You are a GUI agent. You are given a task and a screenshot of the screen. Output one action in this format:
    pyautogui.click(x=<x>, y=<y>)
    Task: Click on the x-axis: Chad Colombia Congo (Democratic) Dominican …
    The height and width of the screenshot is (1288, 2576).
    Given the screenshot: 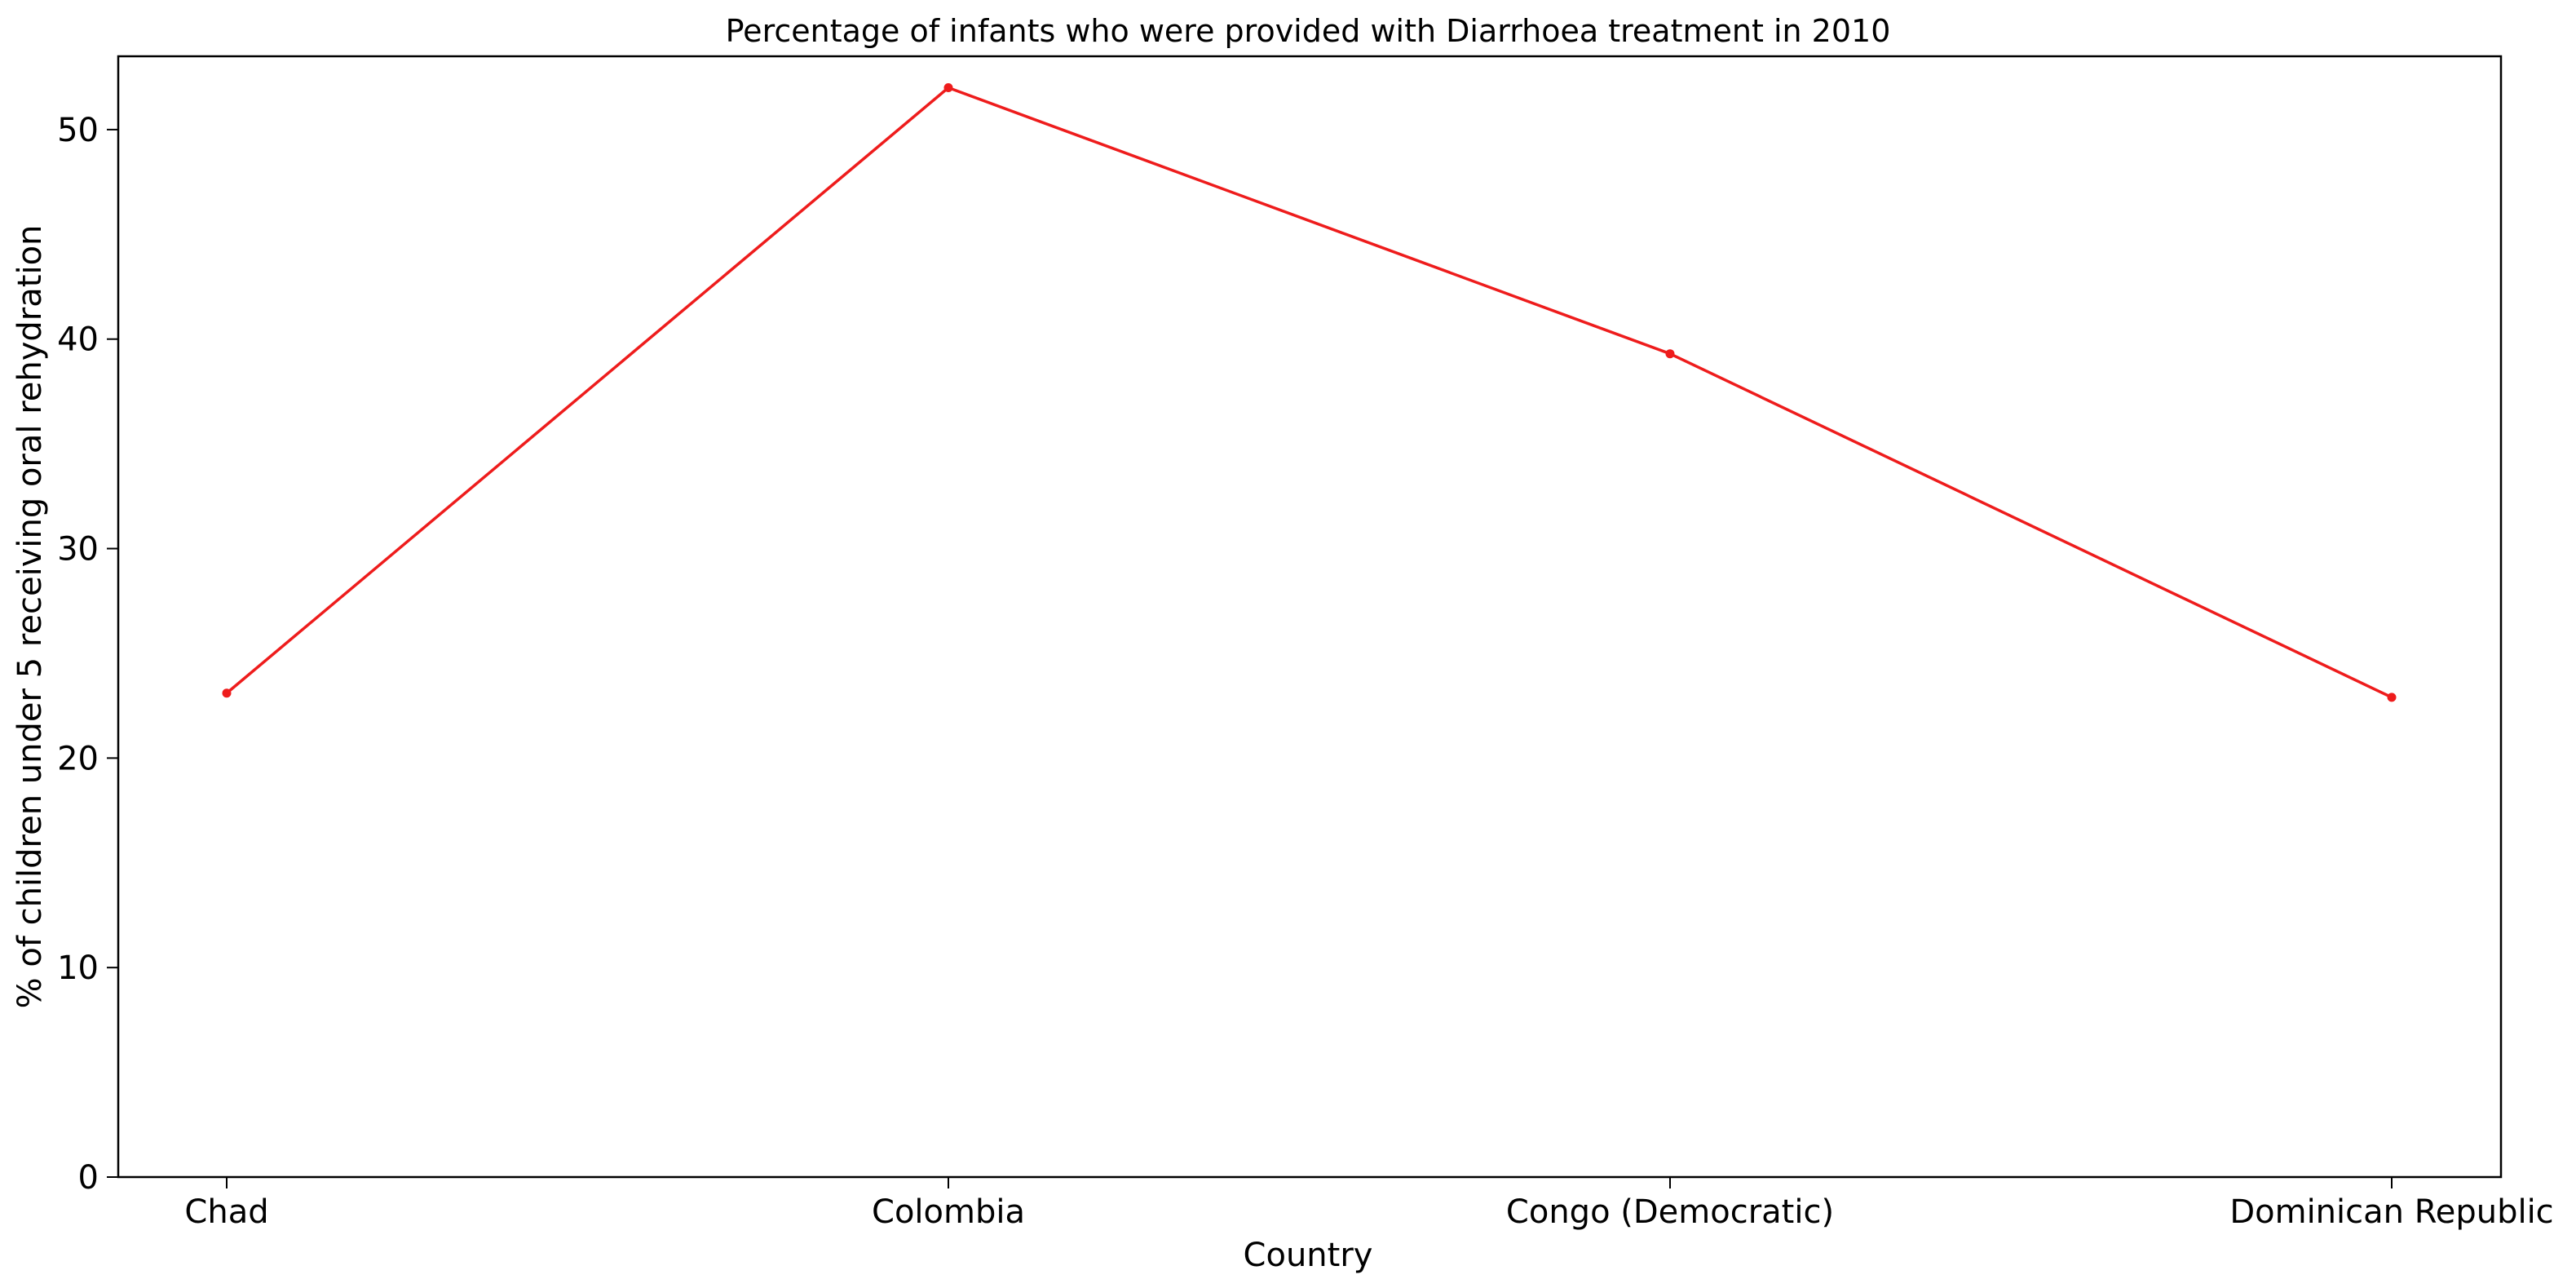 What is the action you would take?
    pyautogui.click(x=1369, y=1204)
    